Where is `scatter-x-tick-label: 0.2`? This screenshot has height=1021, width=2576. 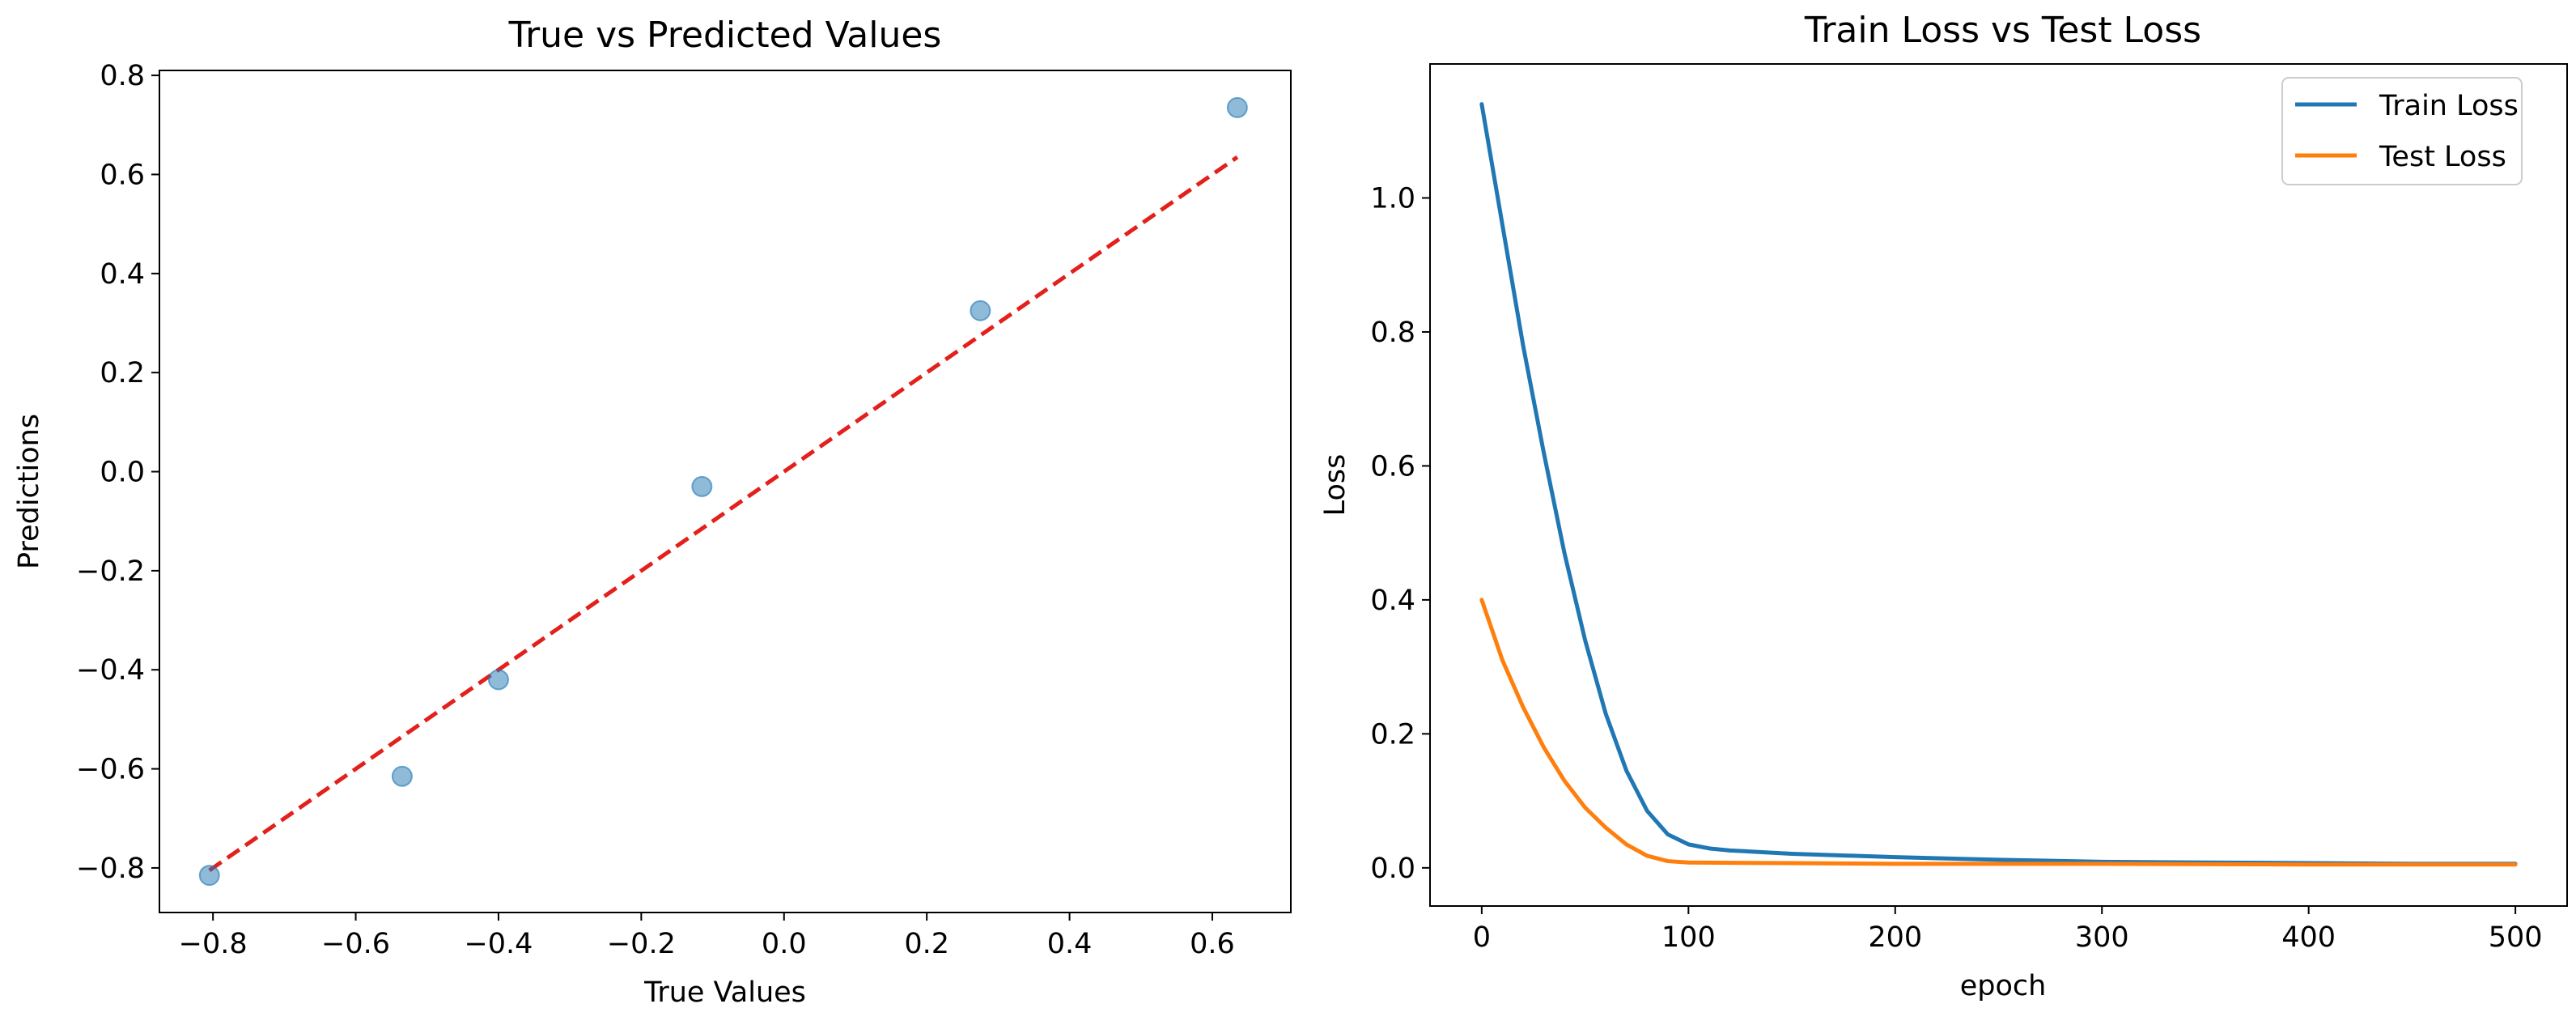 scatter-x-tick-label: 0.2 is located at coordinates (926, 944).